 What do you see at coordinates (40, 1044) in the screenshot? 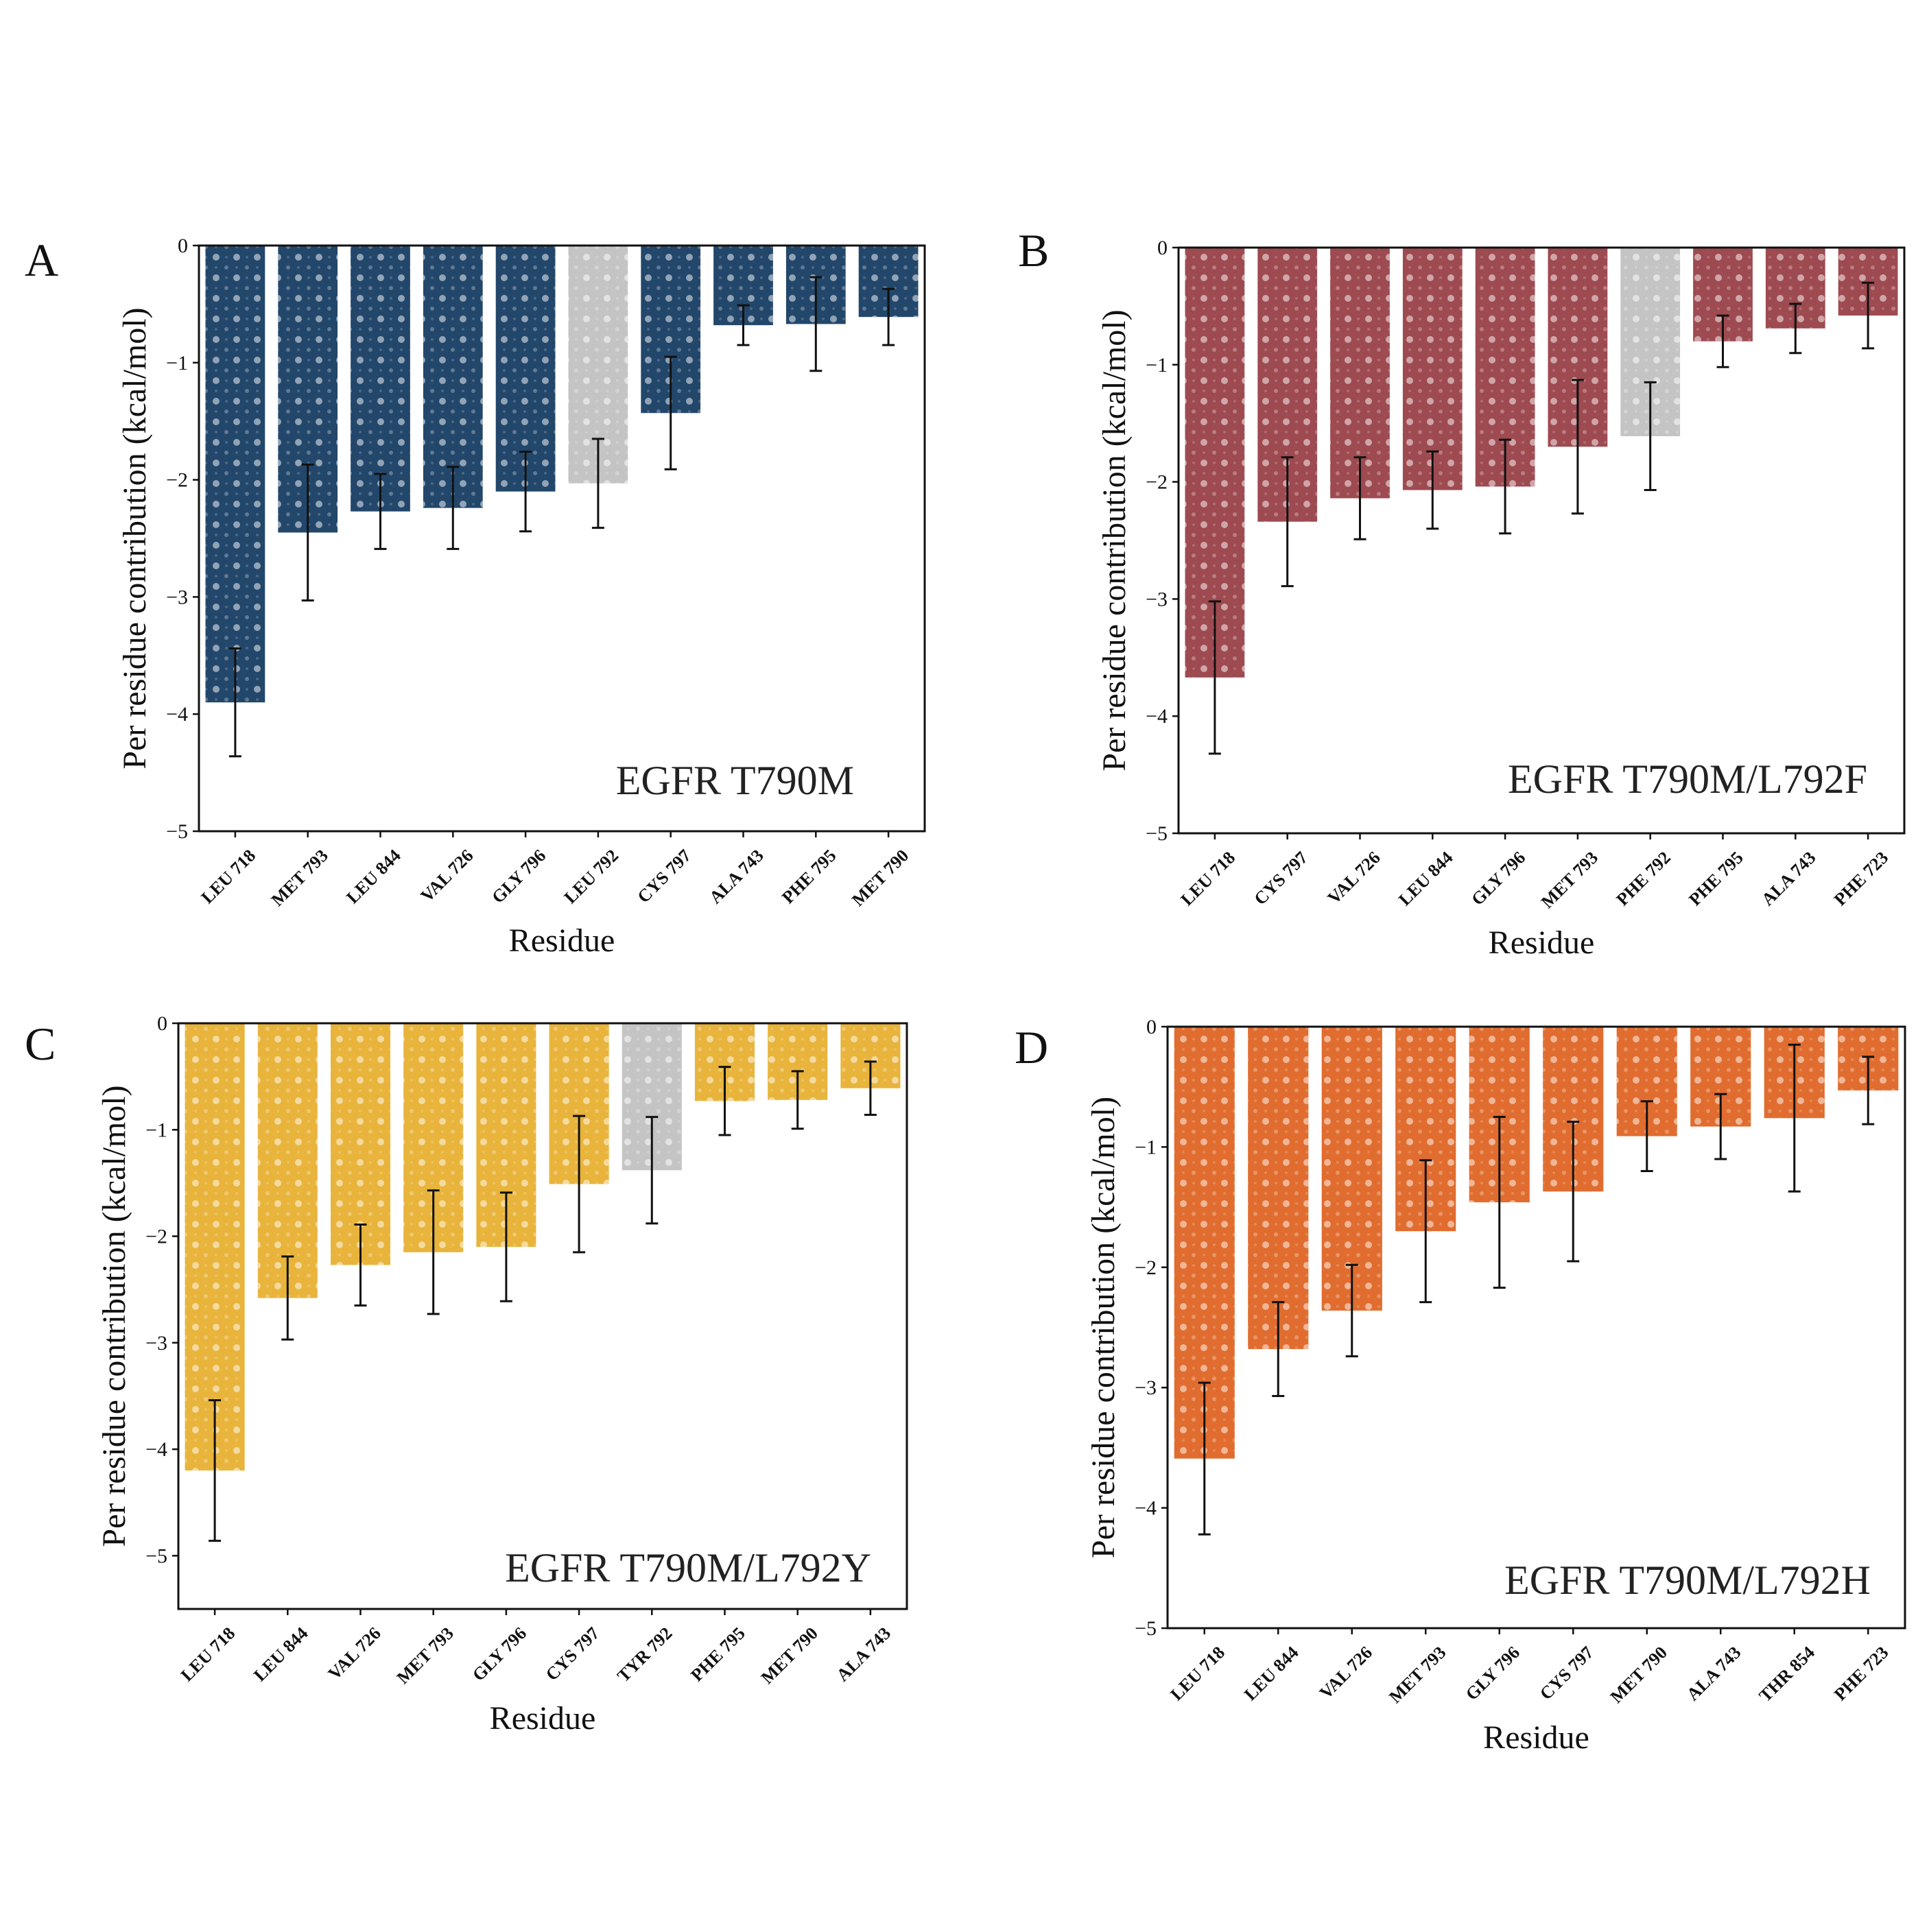
I see `panel-letter: C` at bounding box center [40, 1044].